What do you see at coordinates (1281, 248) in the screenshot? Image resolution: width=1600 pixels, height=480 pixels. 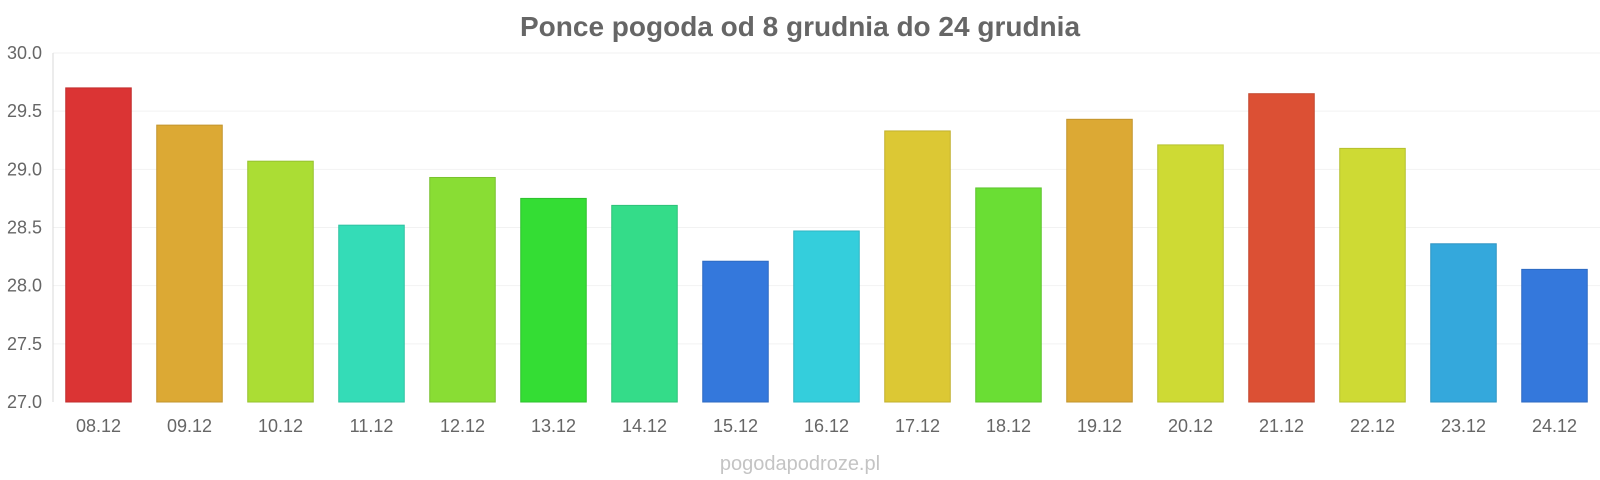 I see `bar-21.12` at bounding box center [1281, 248].